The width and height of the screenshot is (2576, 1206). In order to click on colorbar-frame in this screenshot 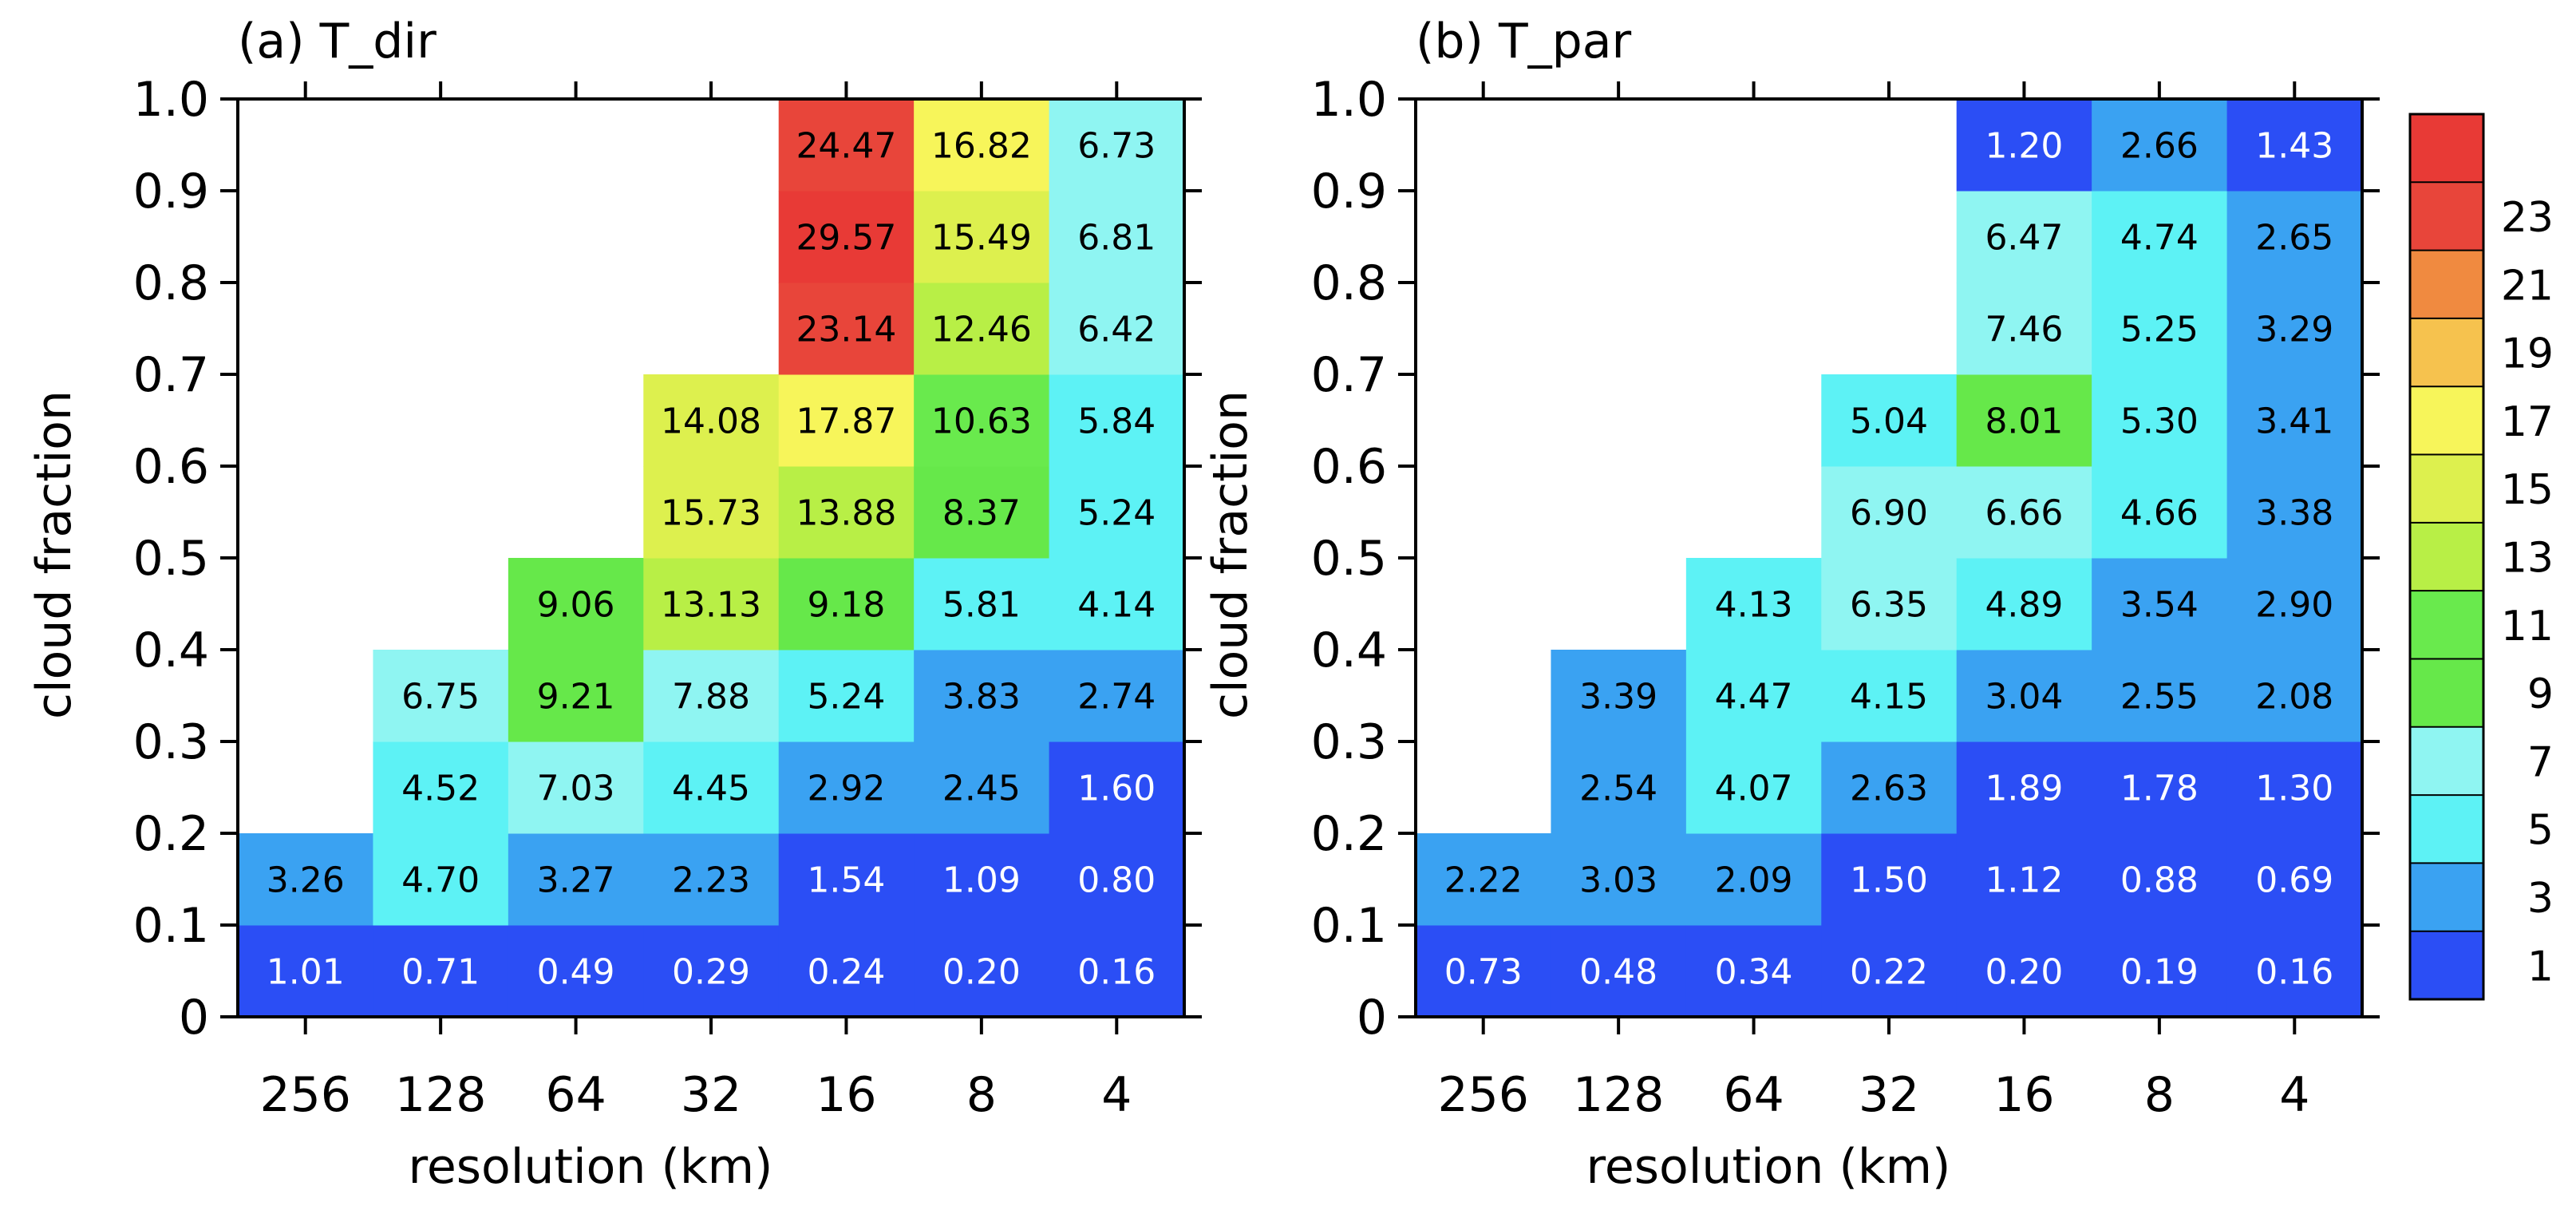, I will do `click(2446, 557)`.